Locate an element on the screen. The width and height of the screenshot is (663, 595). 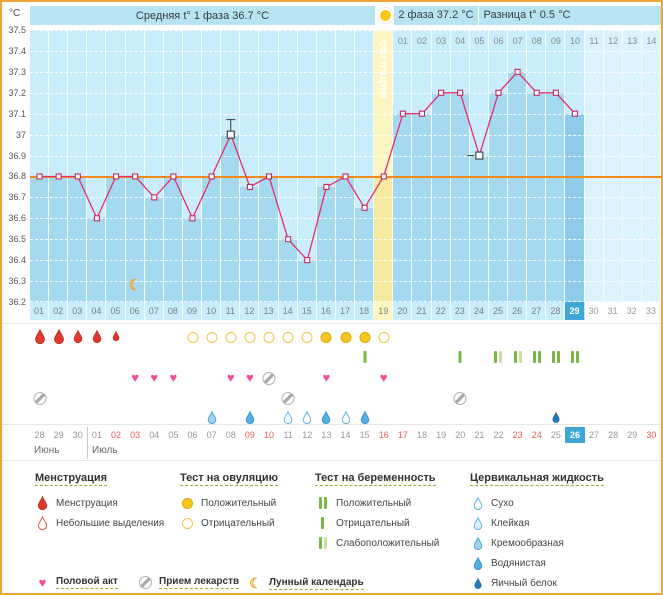
legend-item: Сухо is located at coordinates (537, 503).